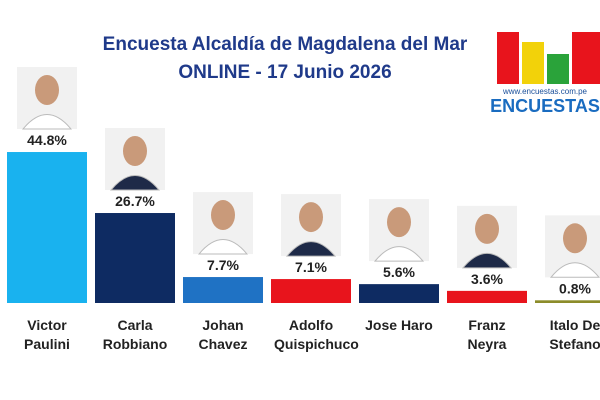 The width and height of the screenshot is (600, 400). I want to click on chart-title: Encuesta Alcaldía de Magdalena del Mar, so click(285, 44).